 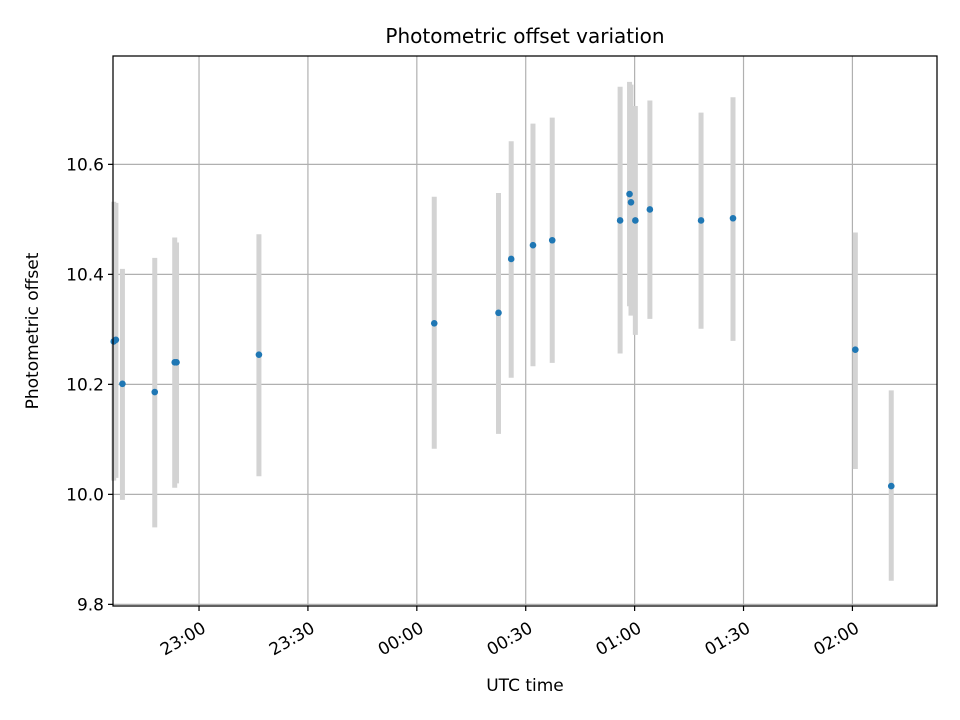 What do you see at coordinates (85, 165) in the screenshot?
I see `y-tick-label: 10.6` at bounding box center [85, 165].